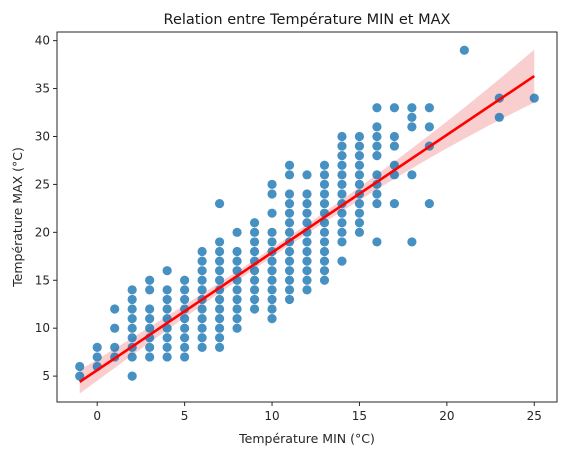  Describe the element at coordinates (446, 416) in the screenshot. I see `x-tick-label: 20` at that location.